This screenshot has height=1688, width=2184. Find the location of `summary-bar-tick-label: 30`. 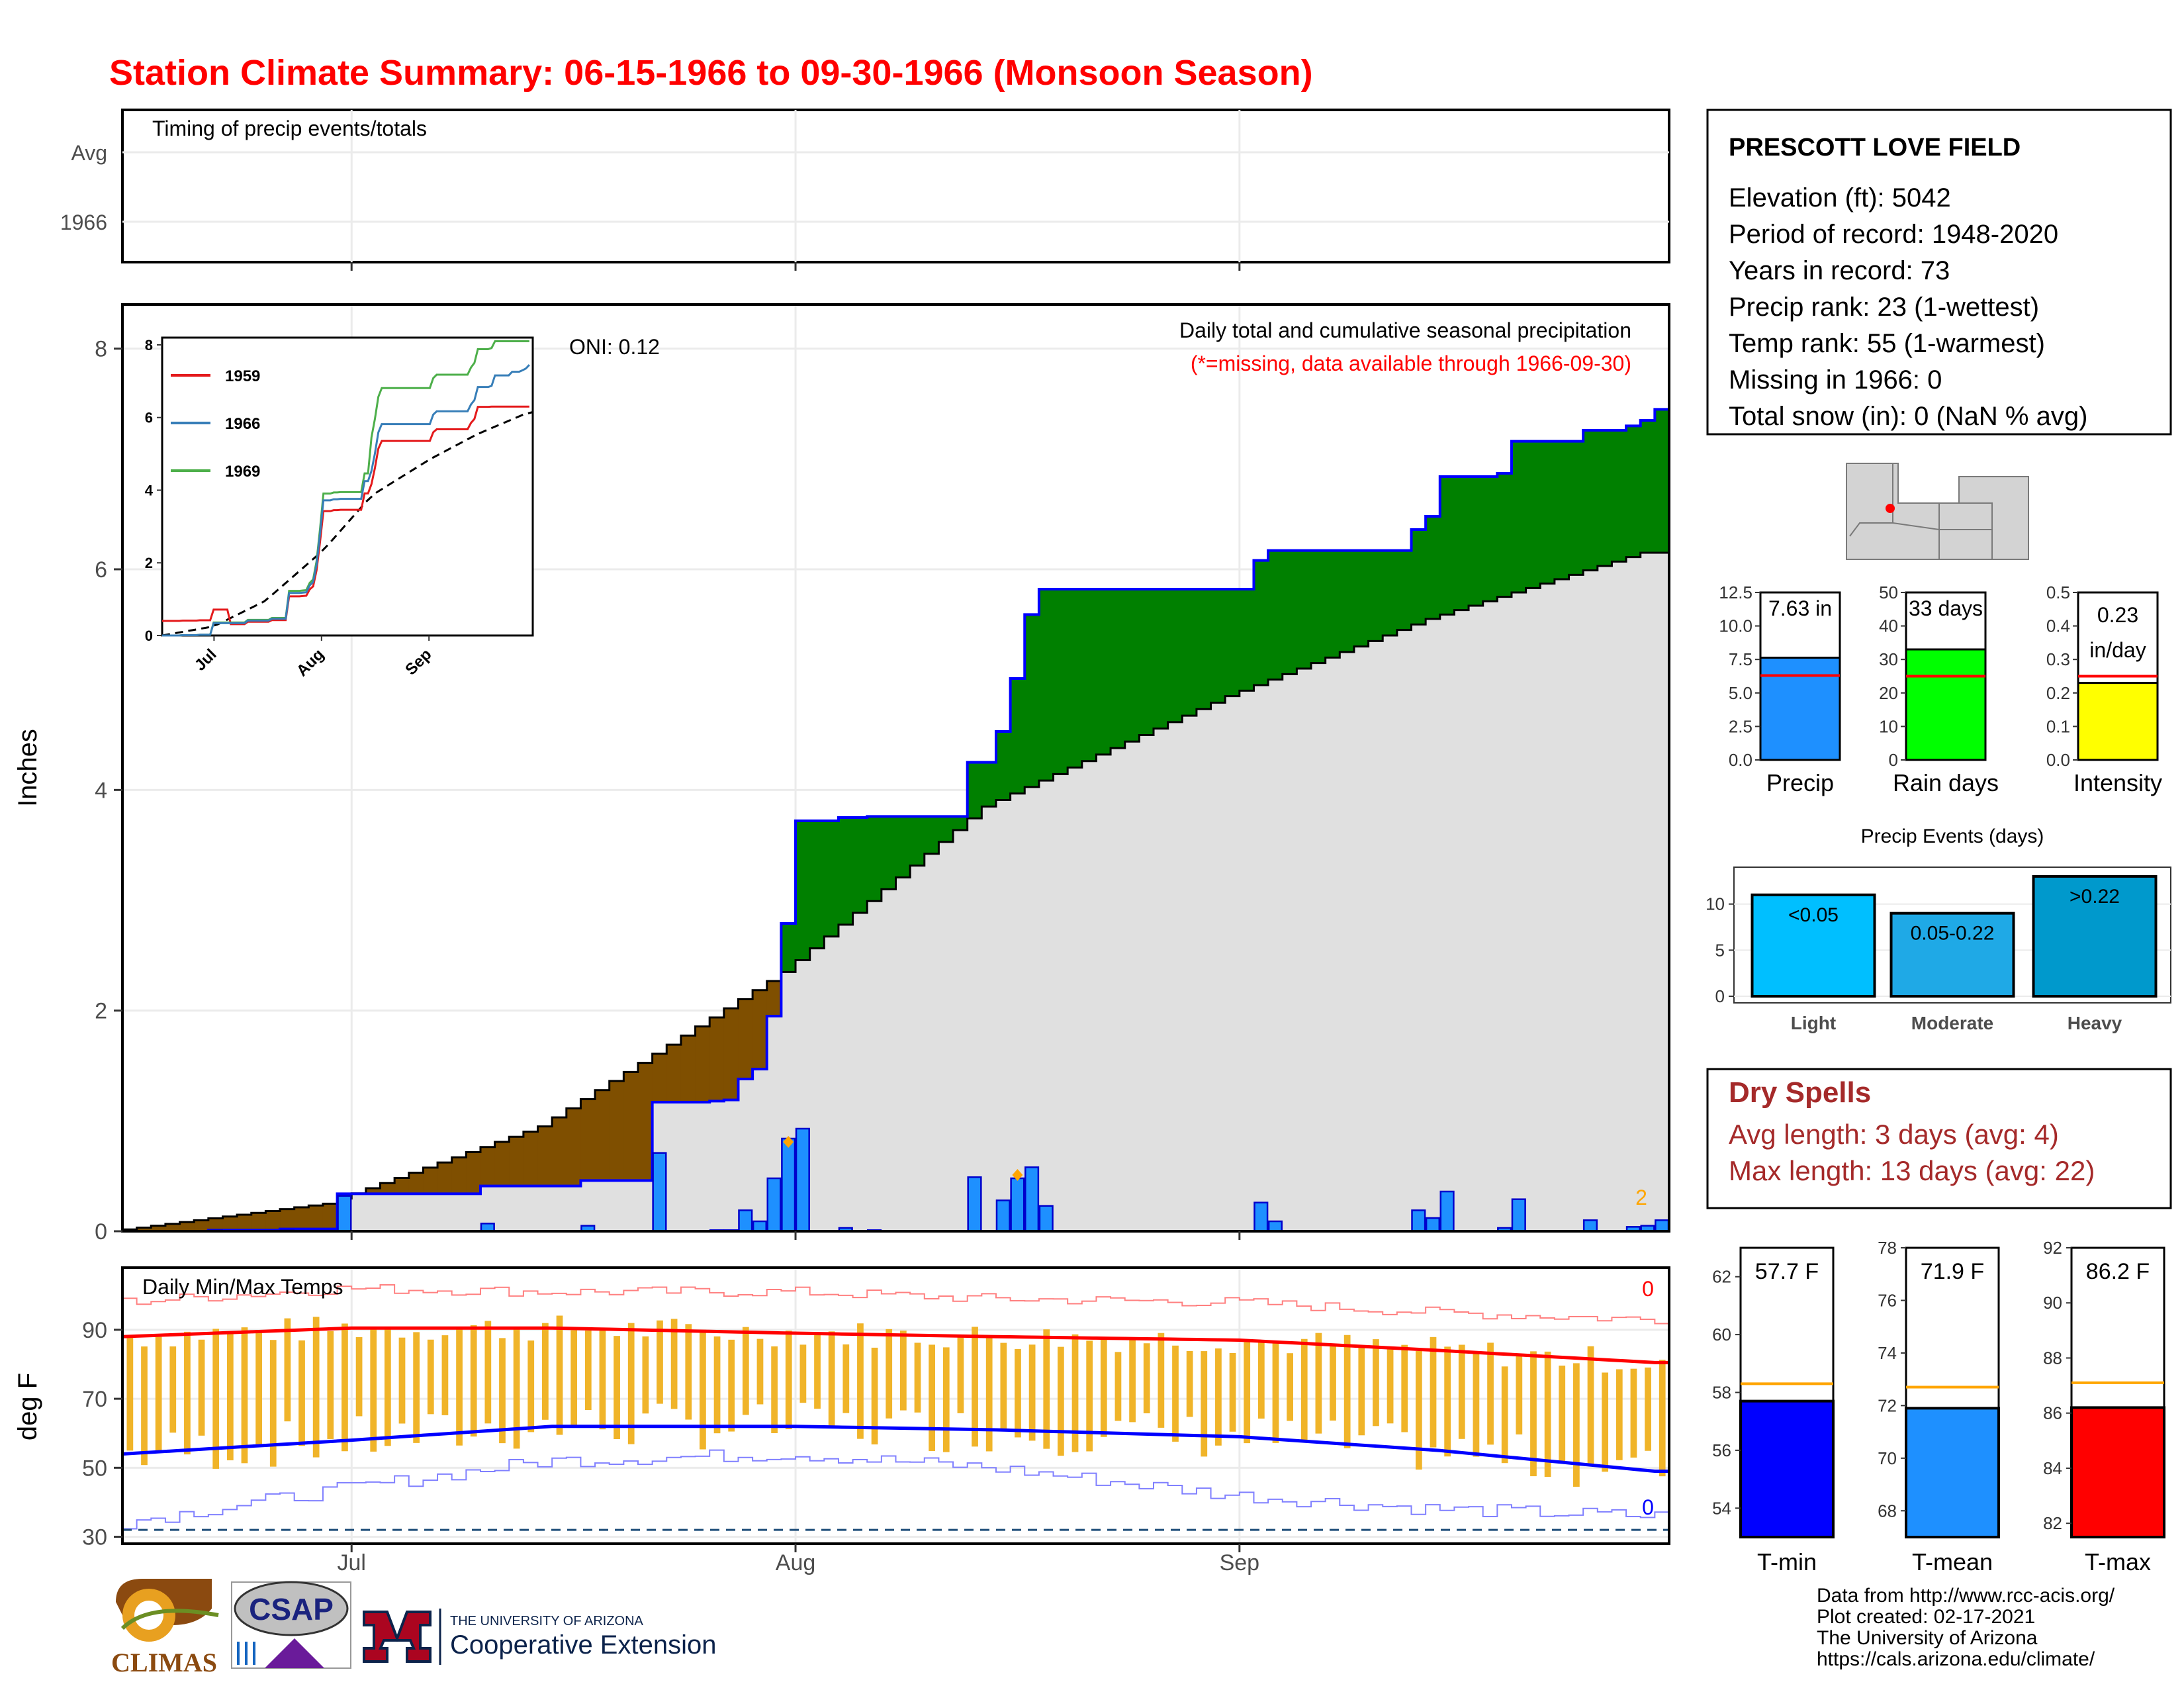

summary-bar-tick-label: 30 is located at coordinates (1888, 659).